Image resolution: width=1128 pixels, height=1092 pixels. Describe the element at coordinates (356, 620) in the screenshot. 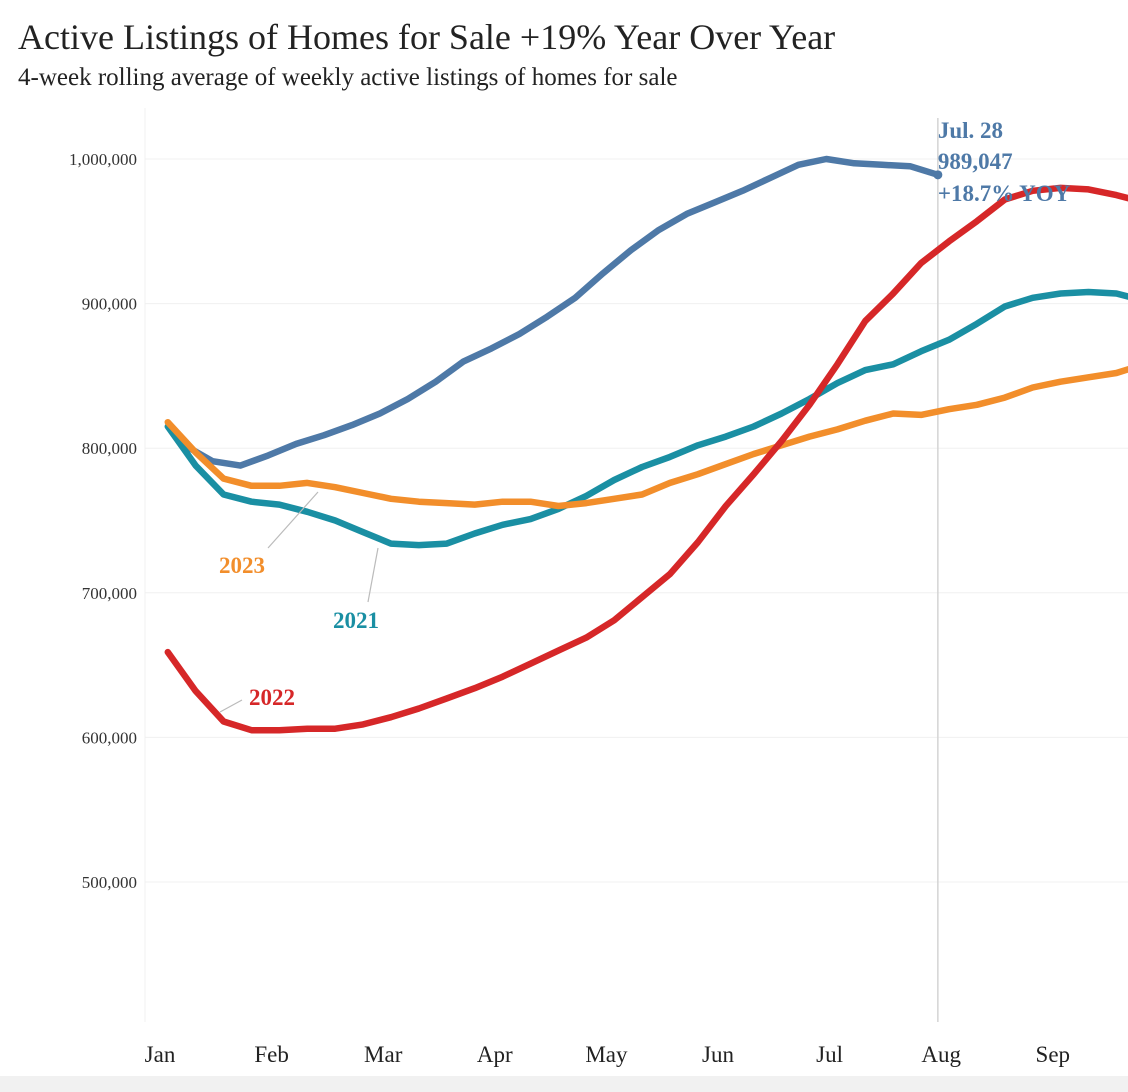

I see `series-label-2021: 2021` at that location.